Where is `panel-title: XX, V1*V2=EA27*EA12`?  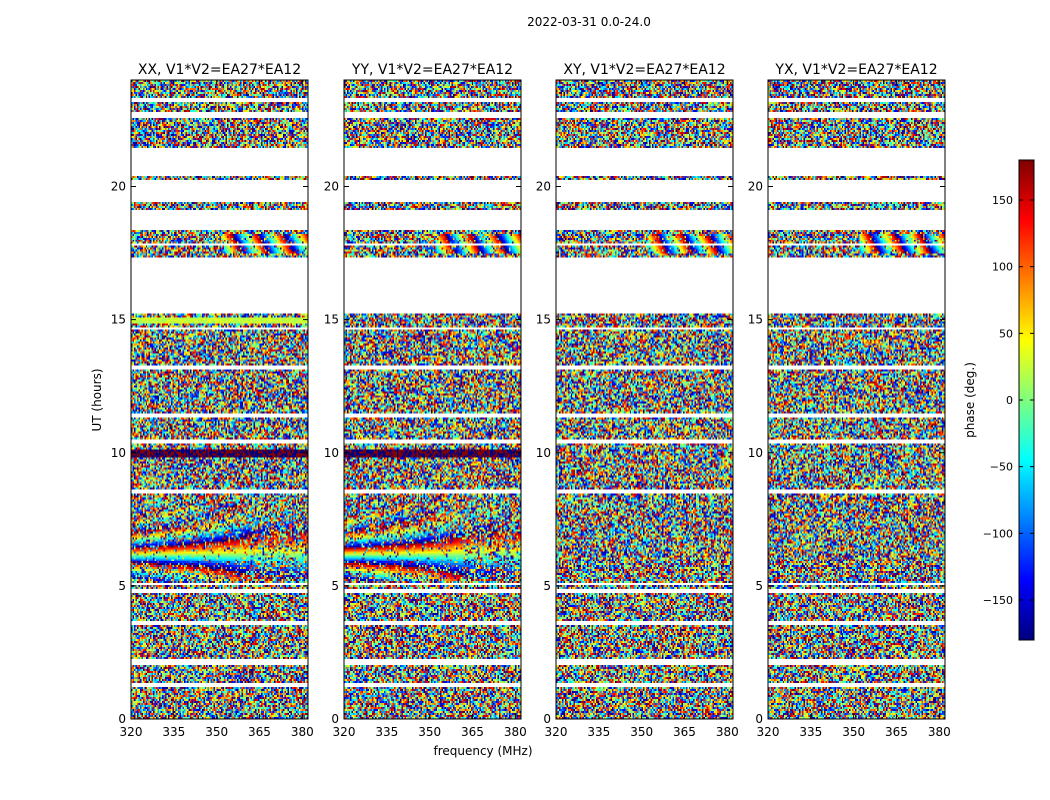 panel-title: XX, V1*V2=EA27*EA12 is located at coordinates (219, 70).